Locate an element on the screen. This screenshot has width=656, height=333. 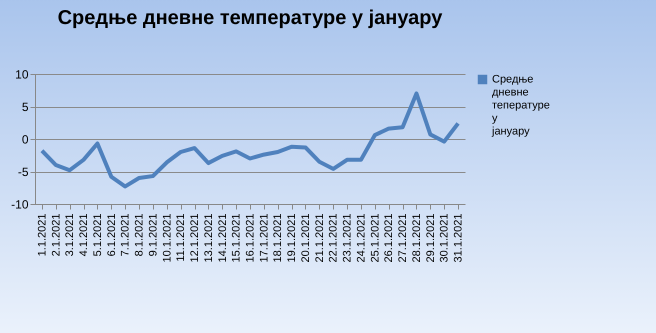
x-tick-label: 1.1.2021 is located at coordinates (42, 235).